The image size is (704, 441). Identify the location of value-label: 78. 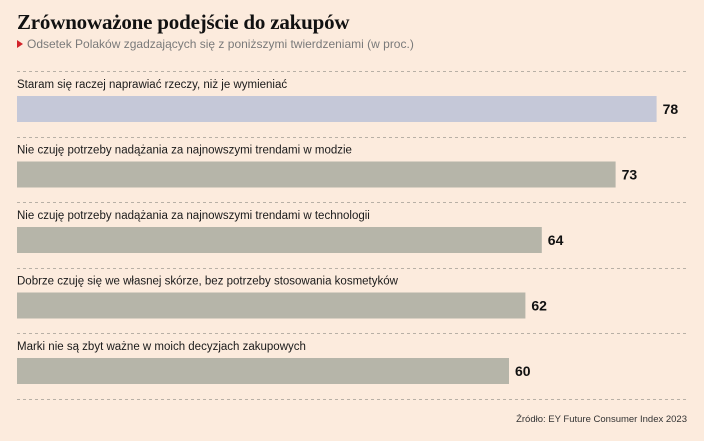
(671, 109).